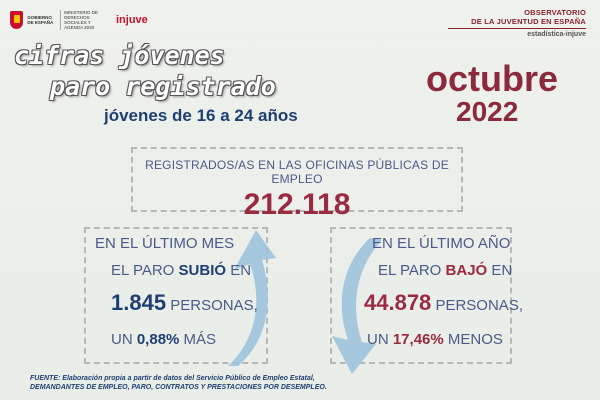  I want to click on last-year-line3: 44.878 PERSONAS,, so click(443, 303).